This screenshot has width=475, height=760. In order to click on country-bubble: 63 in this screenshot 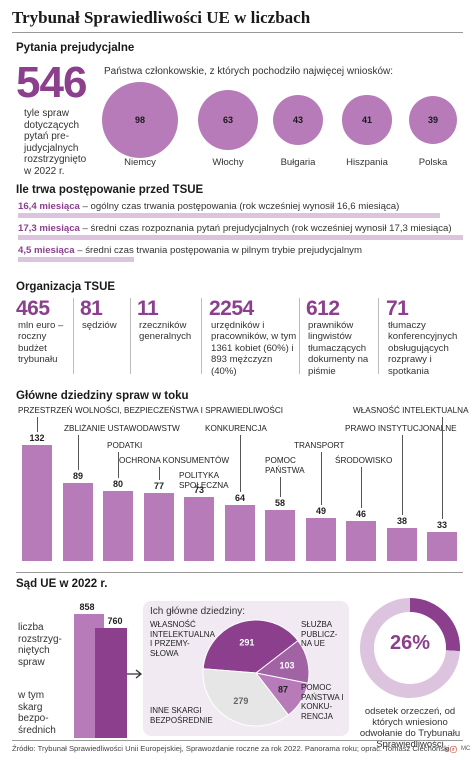, I will do `click(228, 120)`.